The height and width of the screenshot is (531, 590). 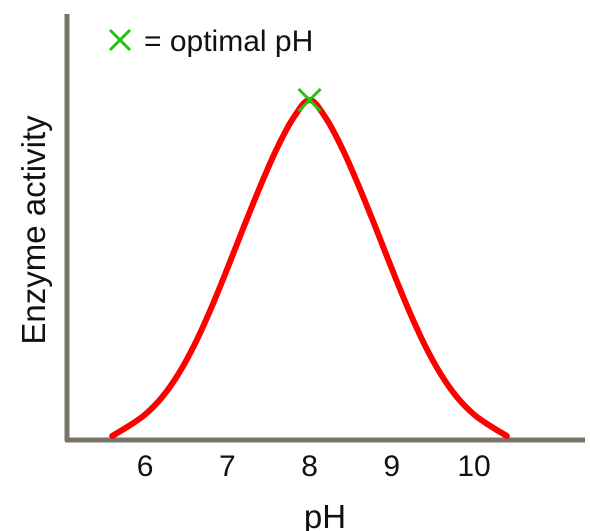 What do you see at coordinates (473, 466) in the screenshot?
I see `x-tick-label: 10` at bounding box center [473, 466].